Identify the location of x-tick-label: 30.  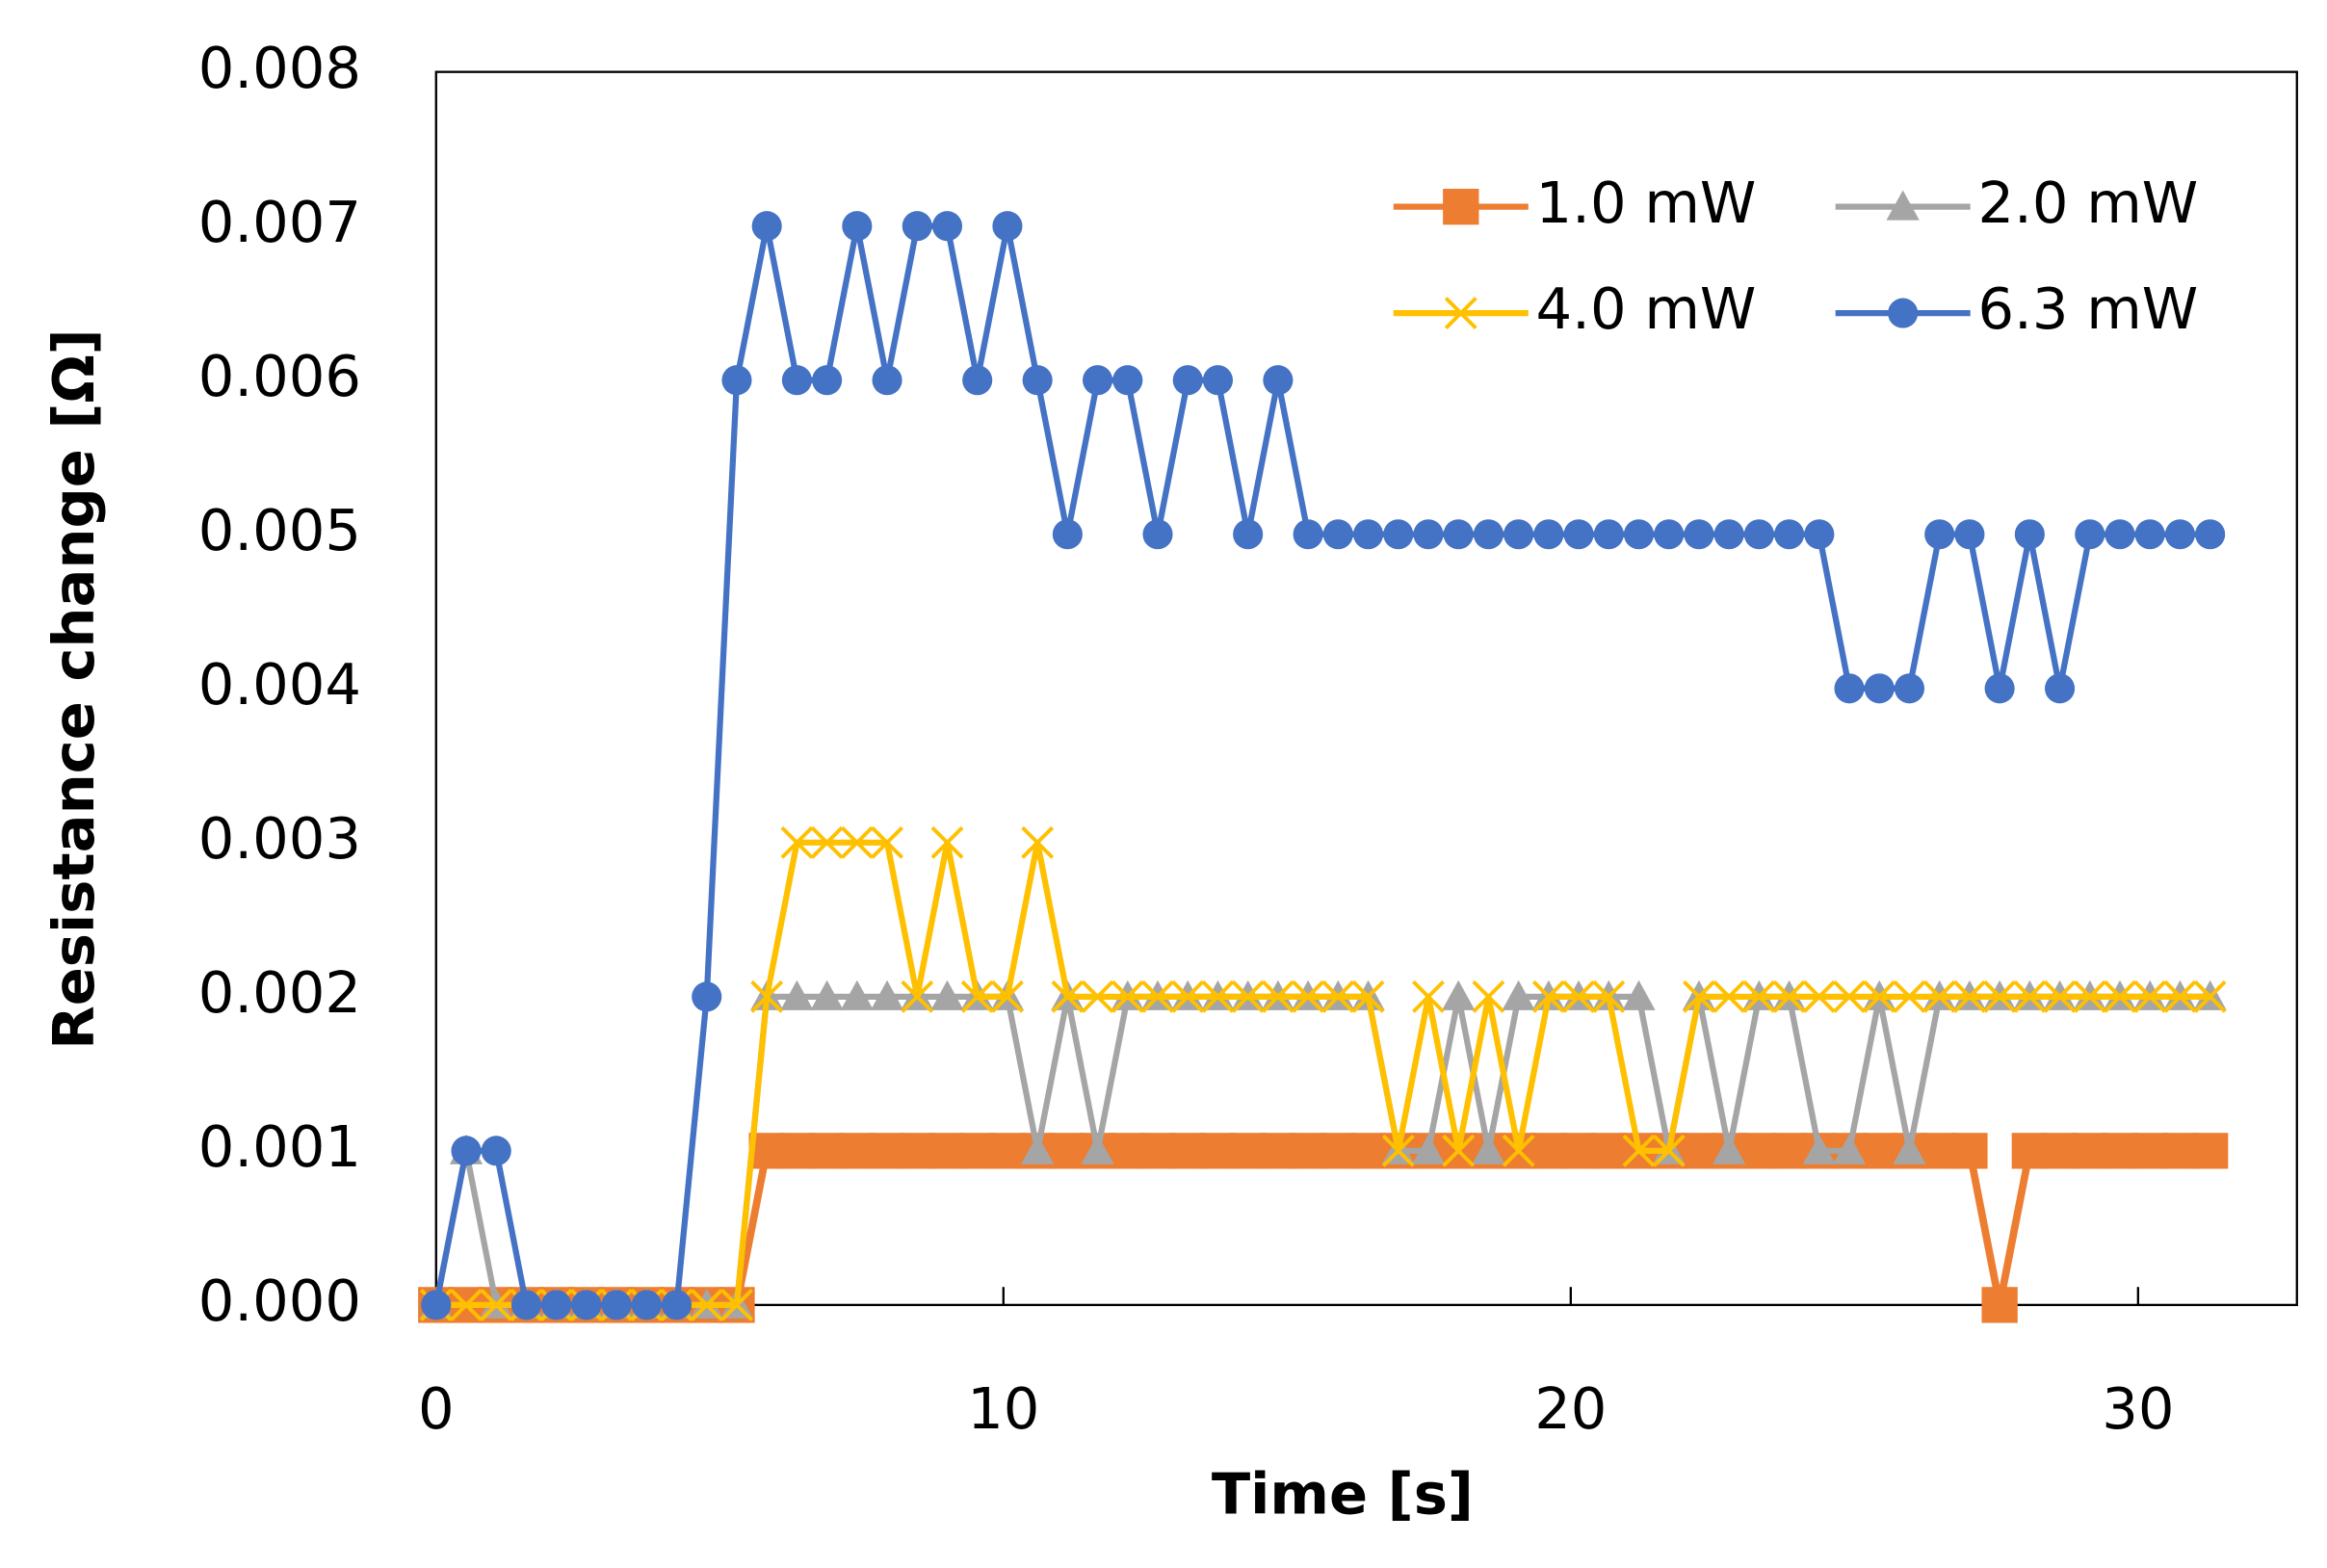
(2138, 1408).